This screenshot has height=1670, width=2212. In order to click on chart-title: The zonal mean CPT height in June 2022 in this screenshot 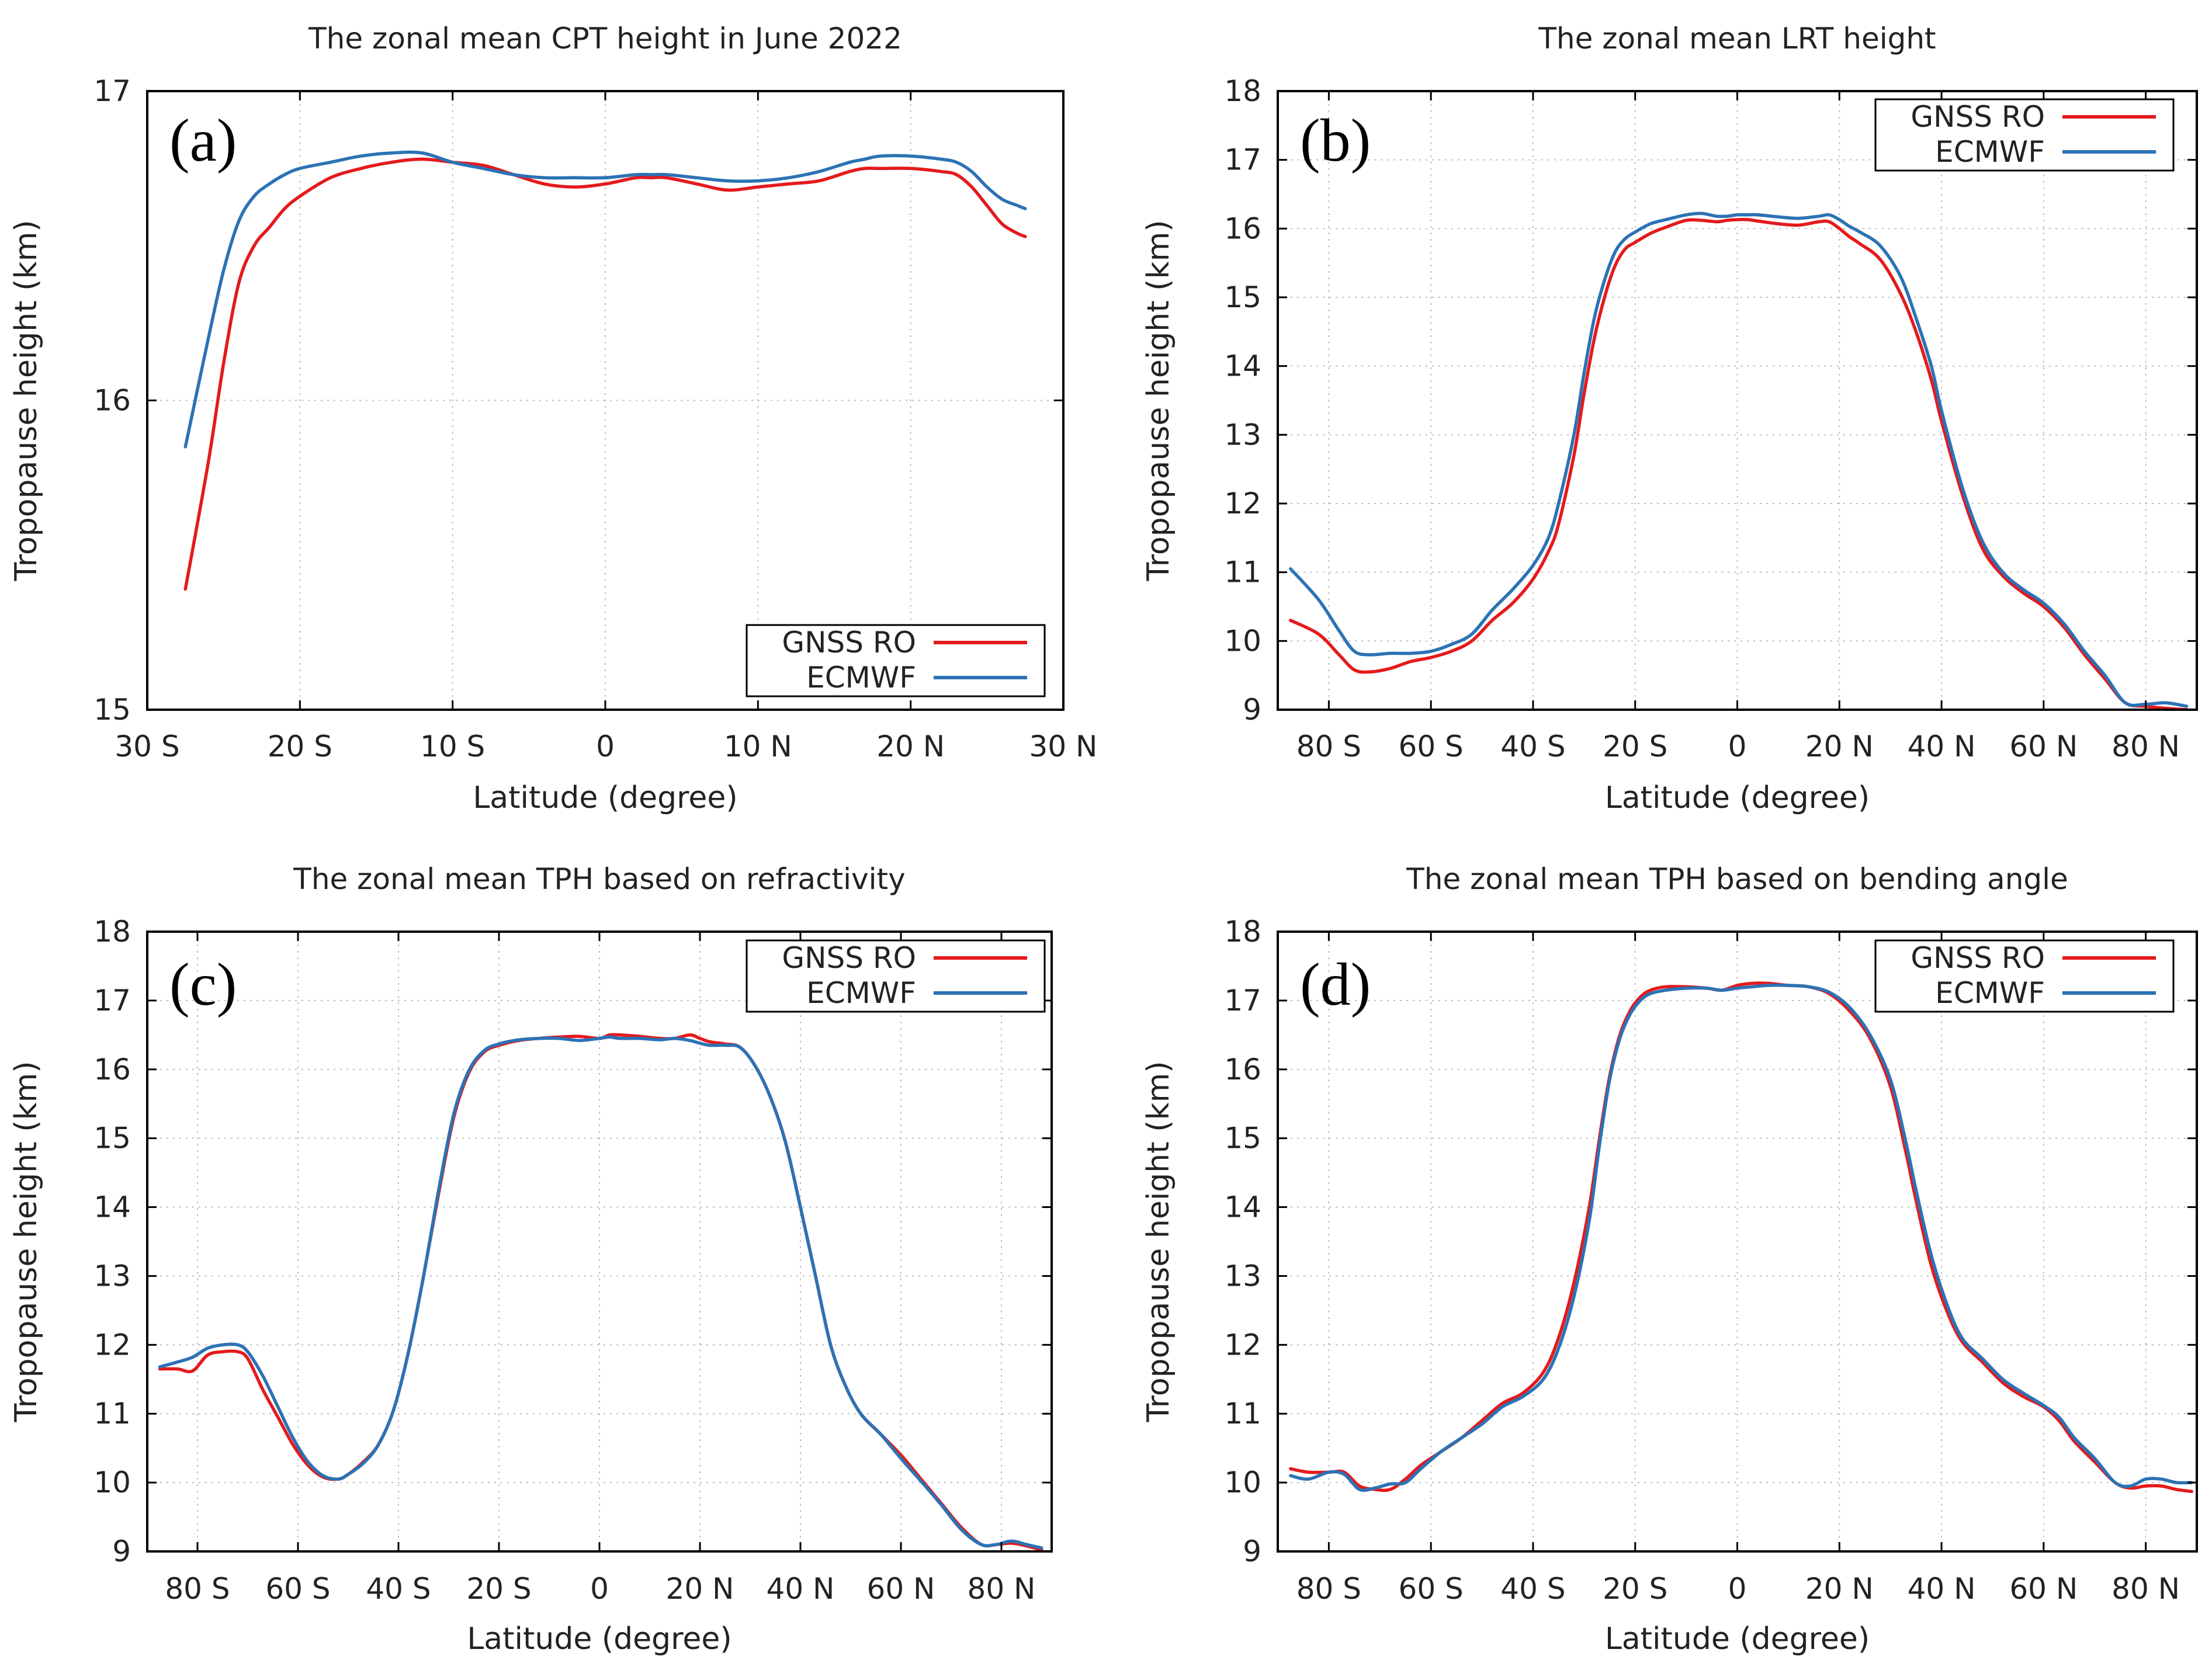, I will do `click(605, 38)`.